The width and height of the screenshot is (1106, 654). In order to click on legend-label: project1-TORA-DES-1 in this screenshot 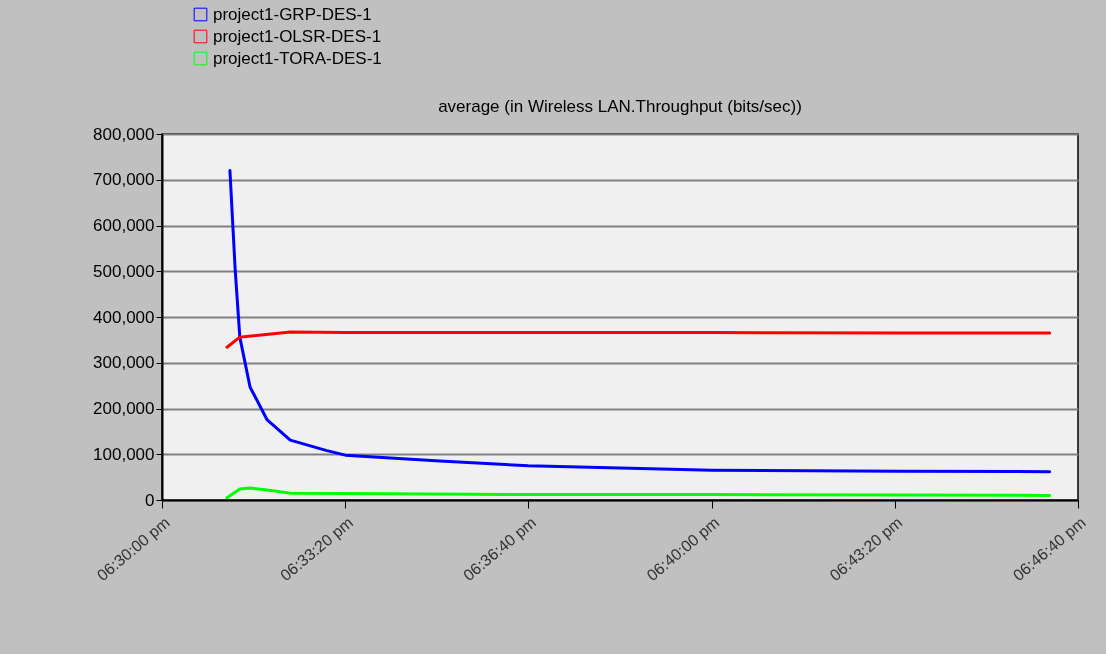, I will do `click(297, 58)`.